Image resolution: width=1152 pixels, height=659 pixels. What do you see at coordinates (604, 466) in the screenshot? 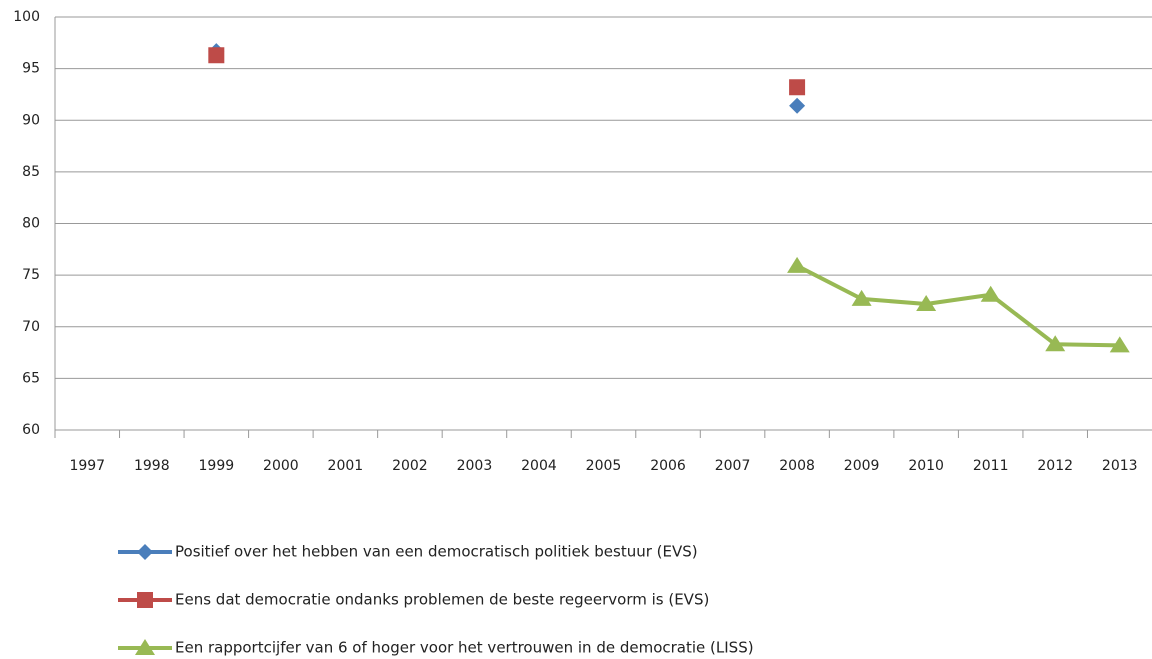
I see `x-tick-label: 2005` at bounding box center [604, 466].